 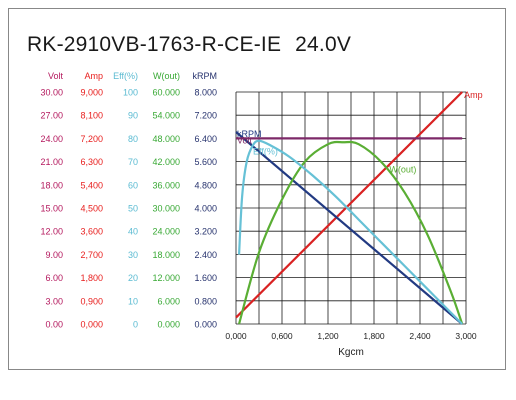 I want to click on y-tick-label-amp: 4,500, so click(x=91, y=209).